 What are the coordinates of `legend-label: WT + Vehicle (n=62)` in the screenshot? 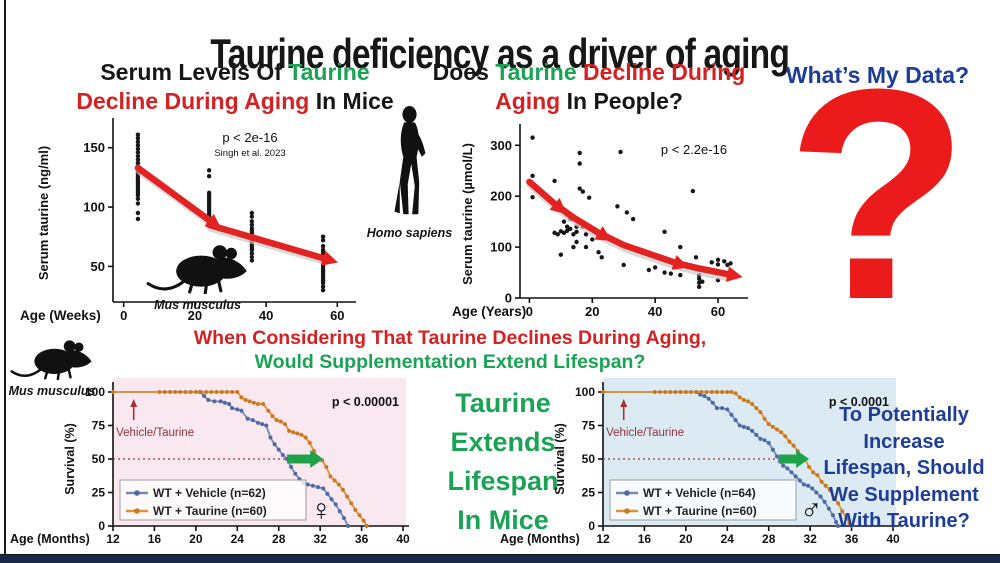 It's located at (209, 493).